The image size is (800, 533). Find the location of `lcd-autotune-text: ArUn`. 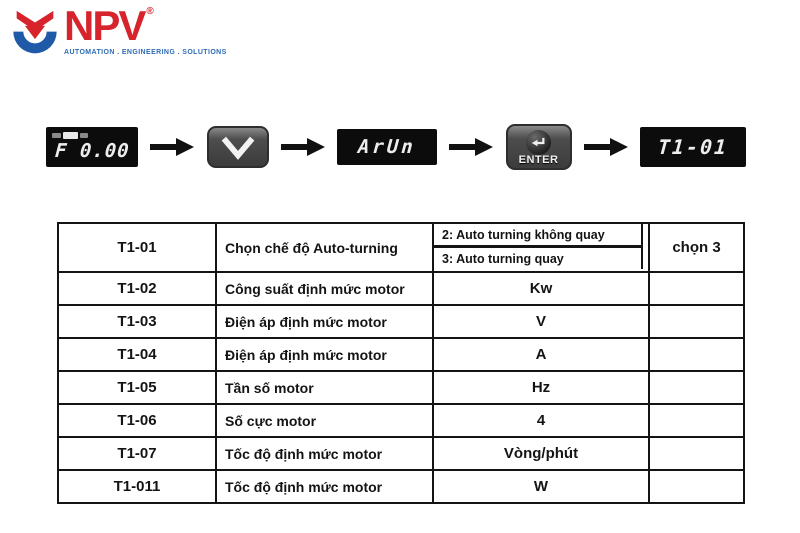

lcd-autotune-text: ArUn is located at coordinates (387, 147).